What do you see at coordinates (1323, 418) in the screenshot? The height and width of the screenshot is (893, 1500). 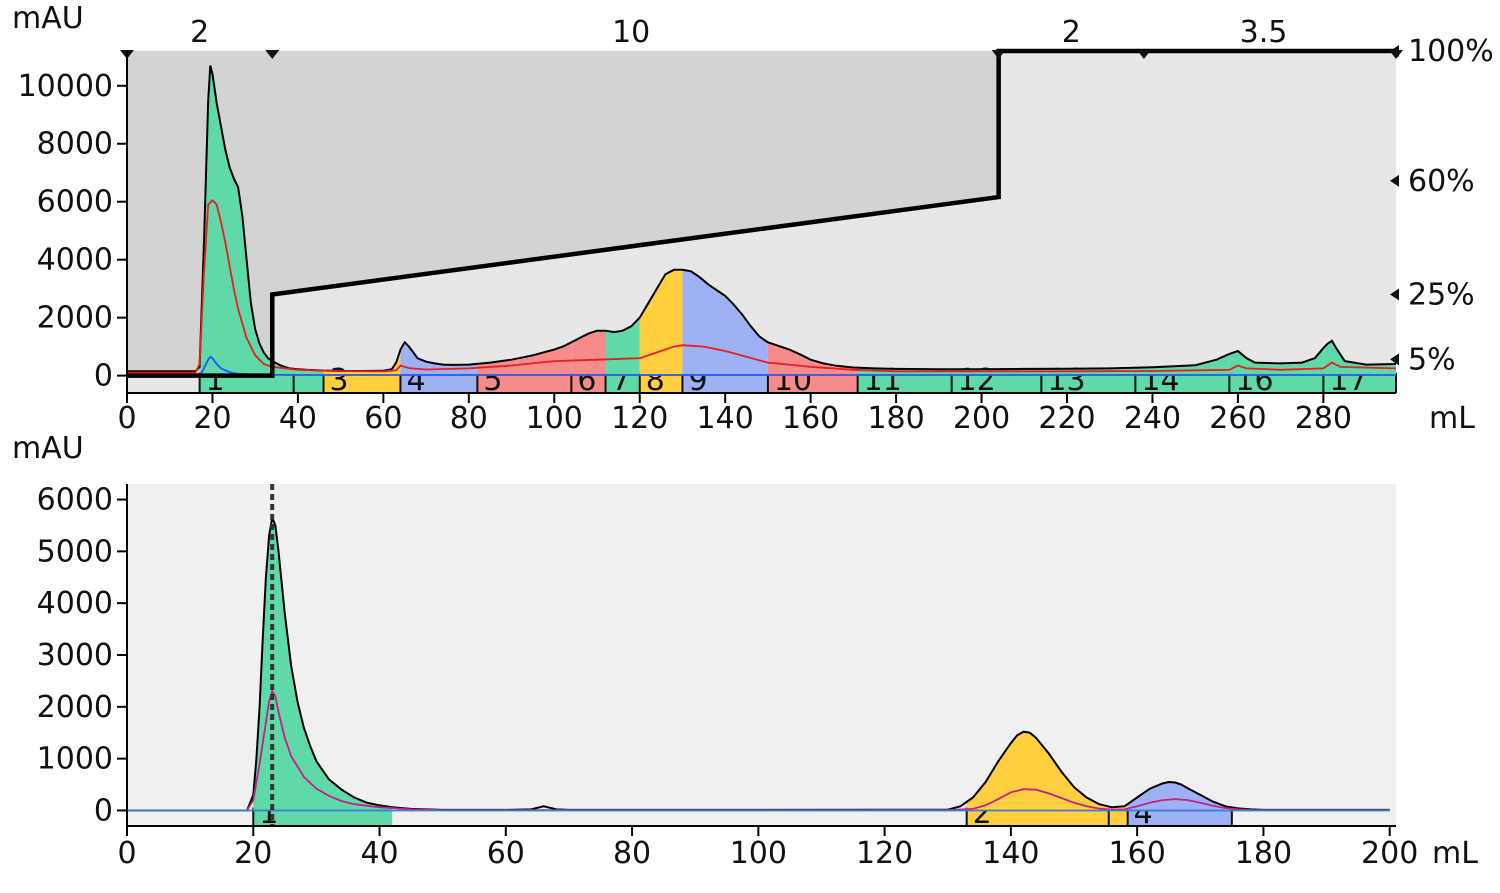 I see `x-tick-label: 280` at bounding box center [1323, 418].